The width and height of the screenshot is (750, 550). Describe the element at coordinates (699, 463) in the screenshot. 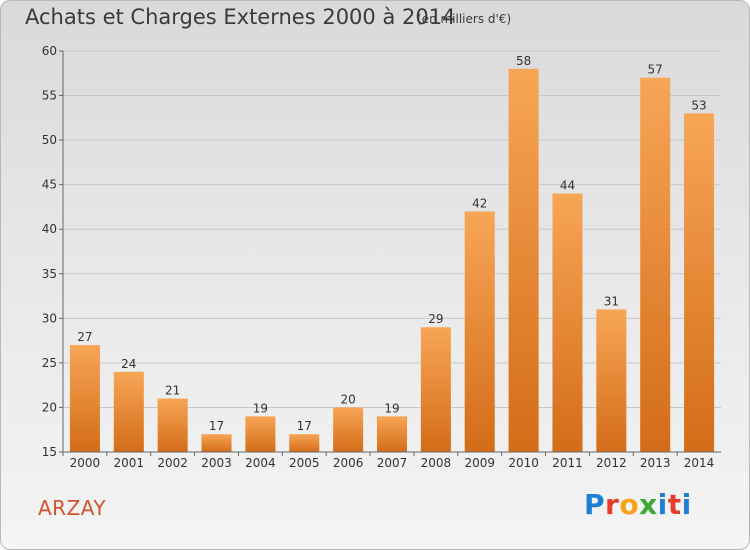

I see `x-tick-label: 2014` at that location.